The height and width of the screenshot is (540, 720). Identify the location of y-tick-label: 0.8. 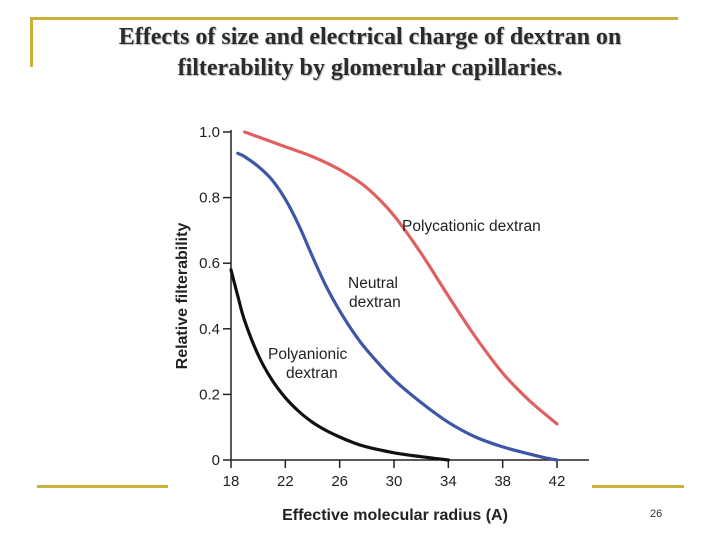
(209, 198).